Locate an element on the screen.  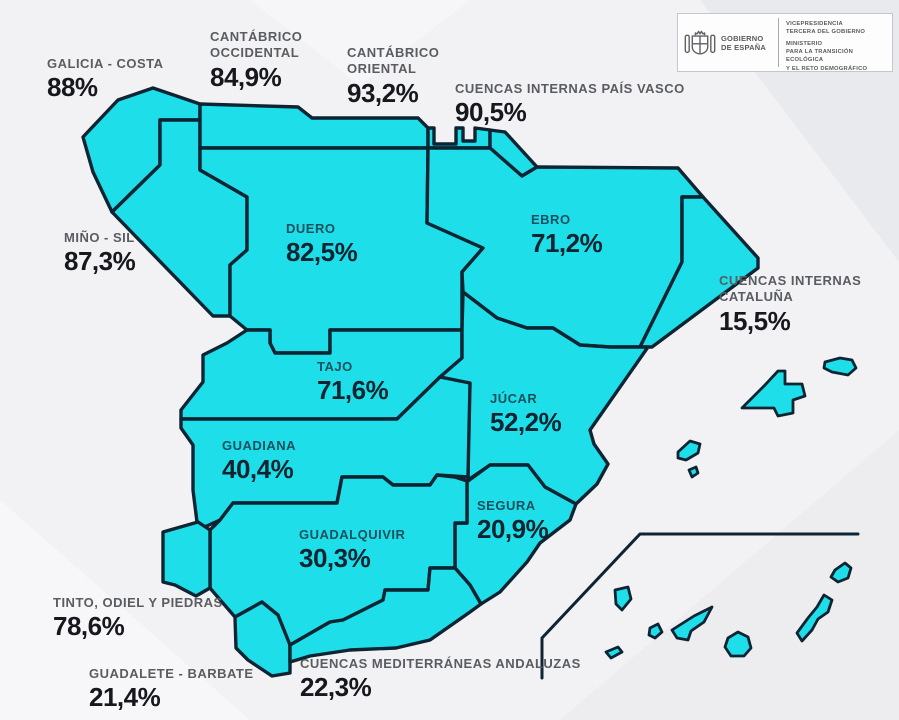
basin-label-galicia-costa: GALICIA - COSTA 88% is located at coordinates (105, 79).